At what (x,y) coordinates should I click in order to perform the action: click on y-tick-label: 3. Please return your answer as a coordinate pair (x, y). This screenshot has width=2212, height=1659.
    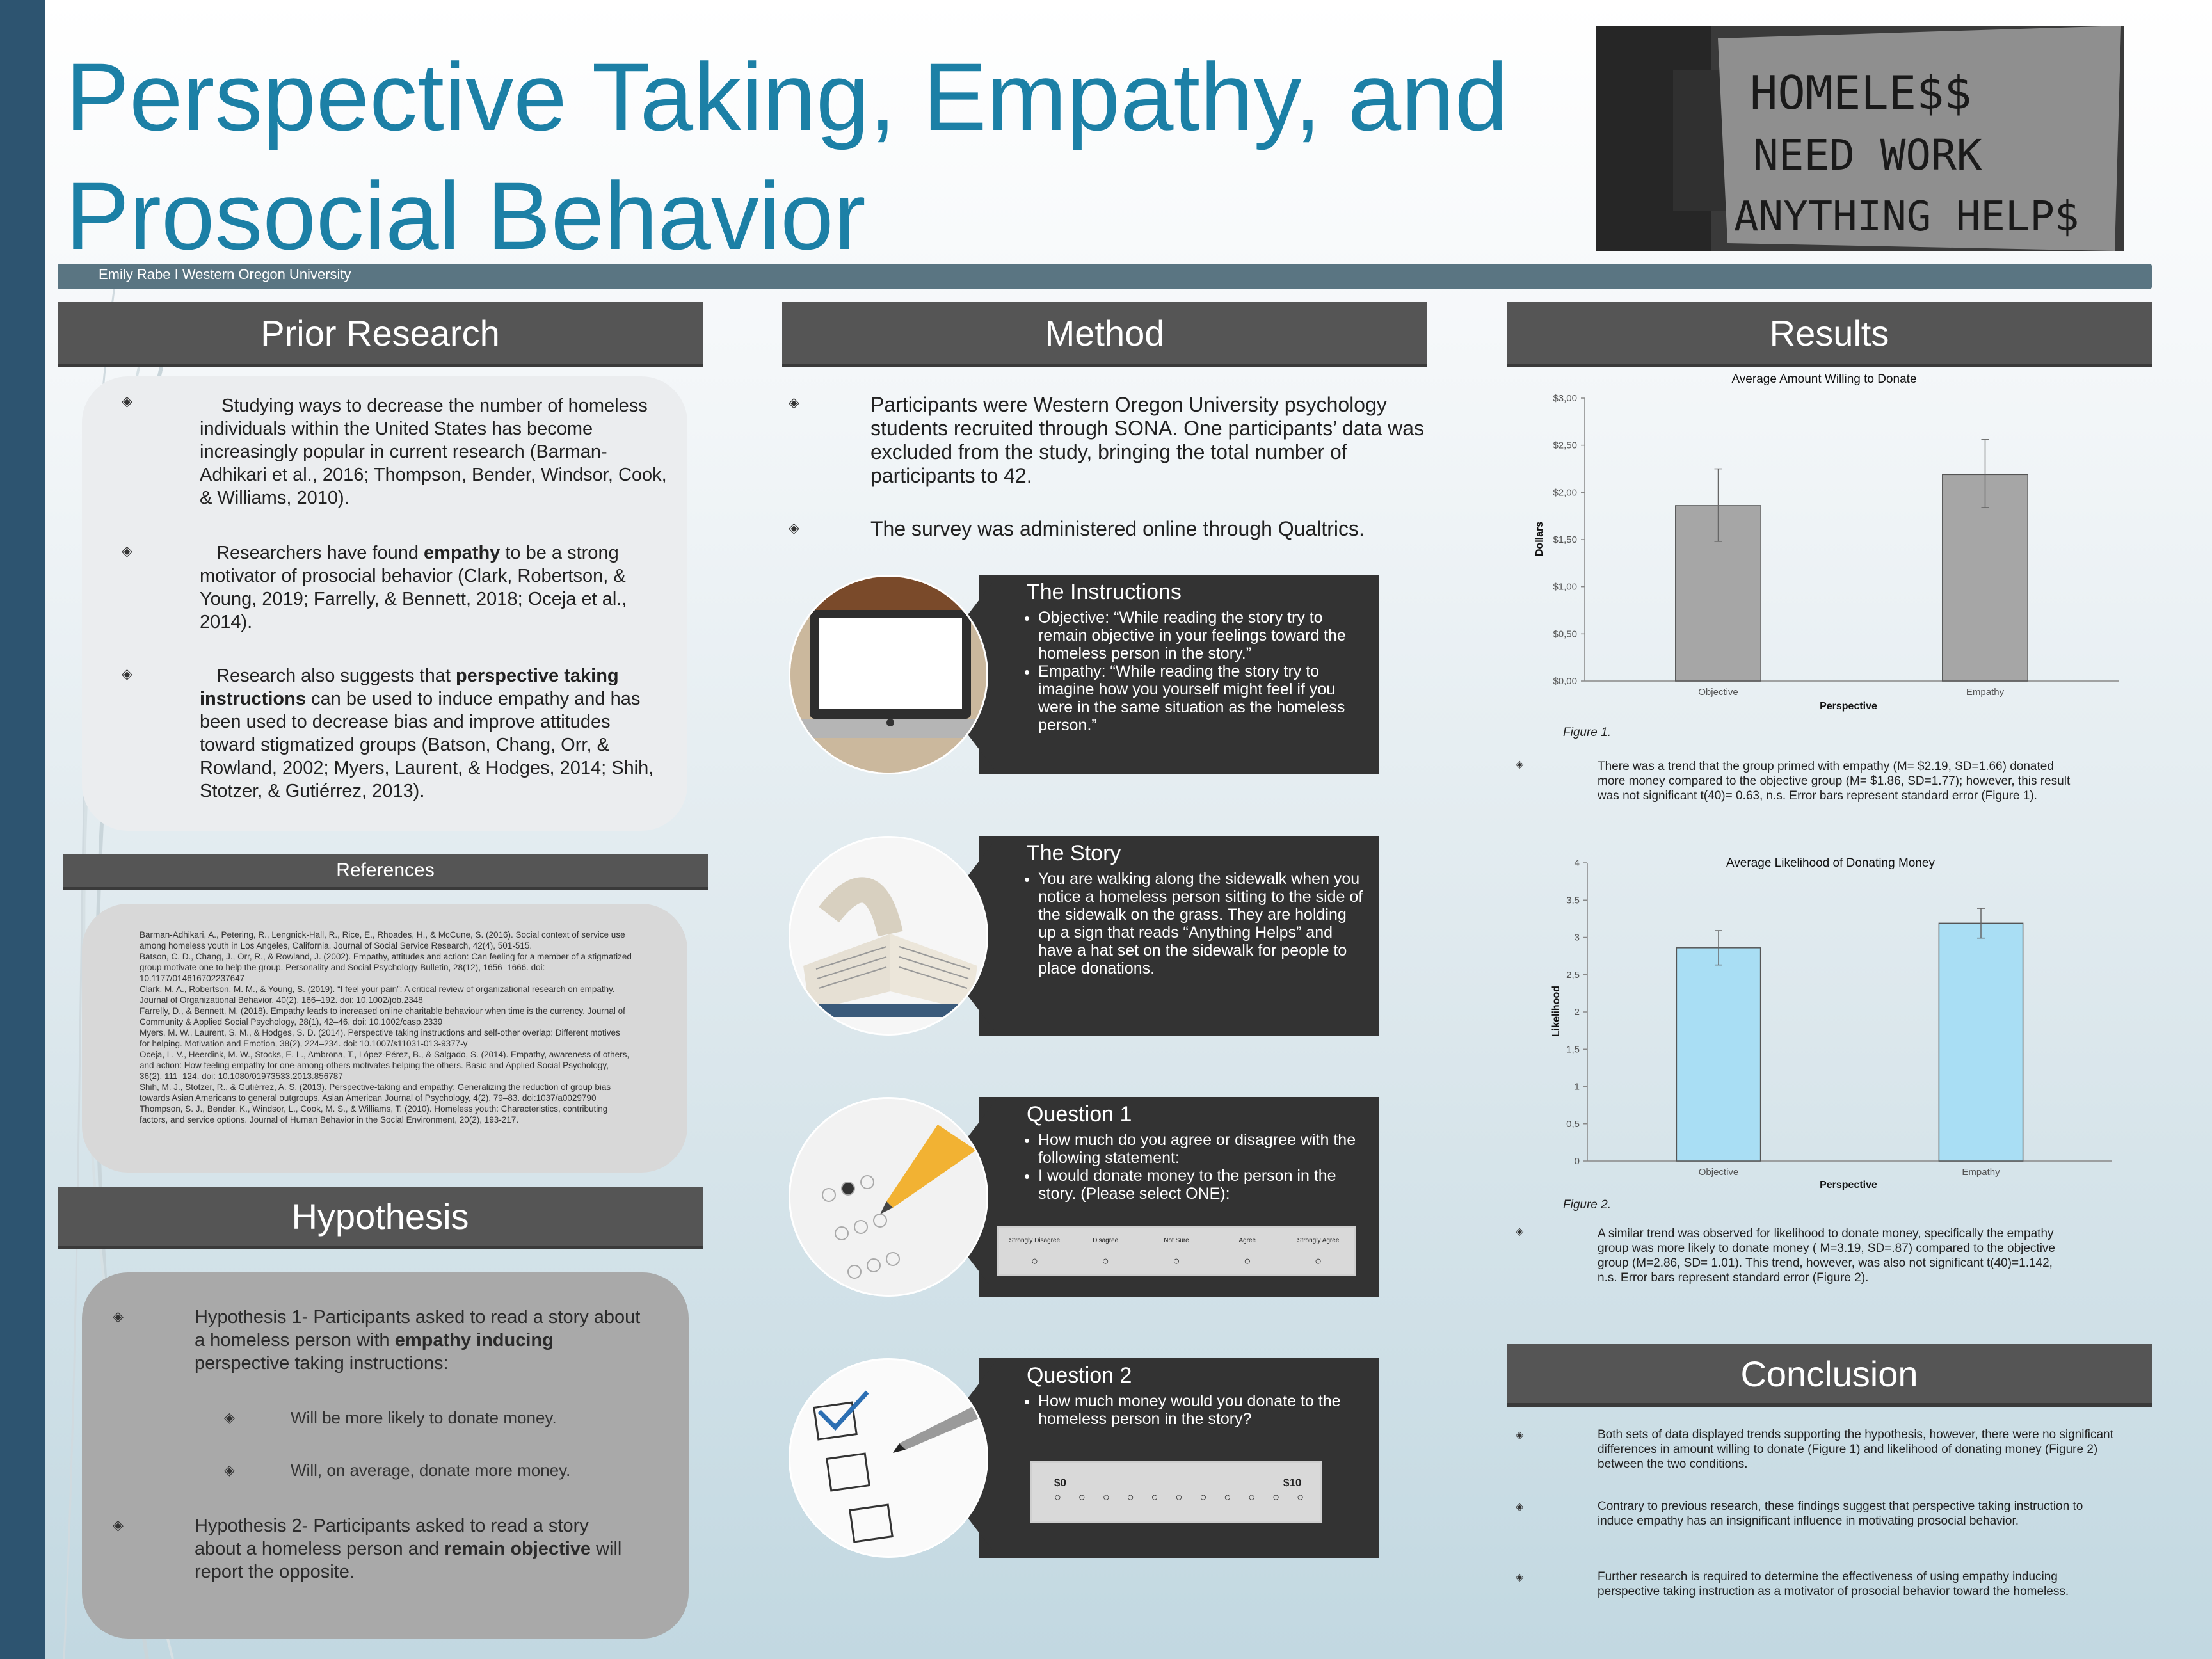
    Looking at the image, I should click on (1577, 938).